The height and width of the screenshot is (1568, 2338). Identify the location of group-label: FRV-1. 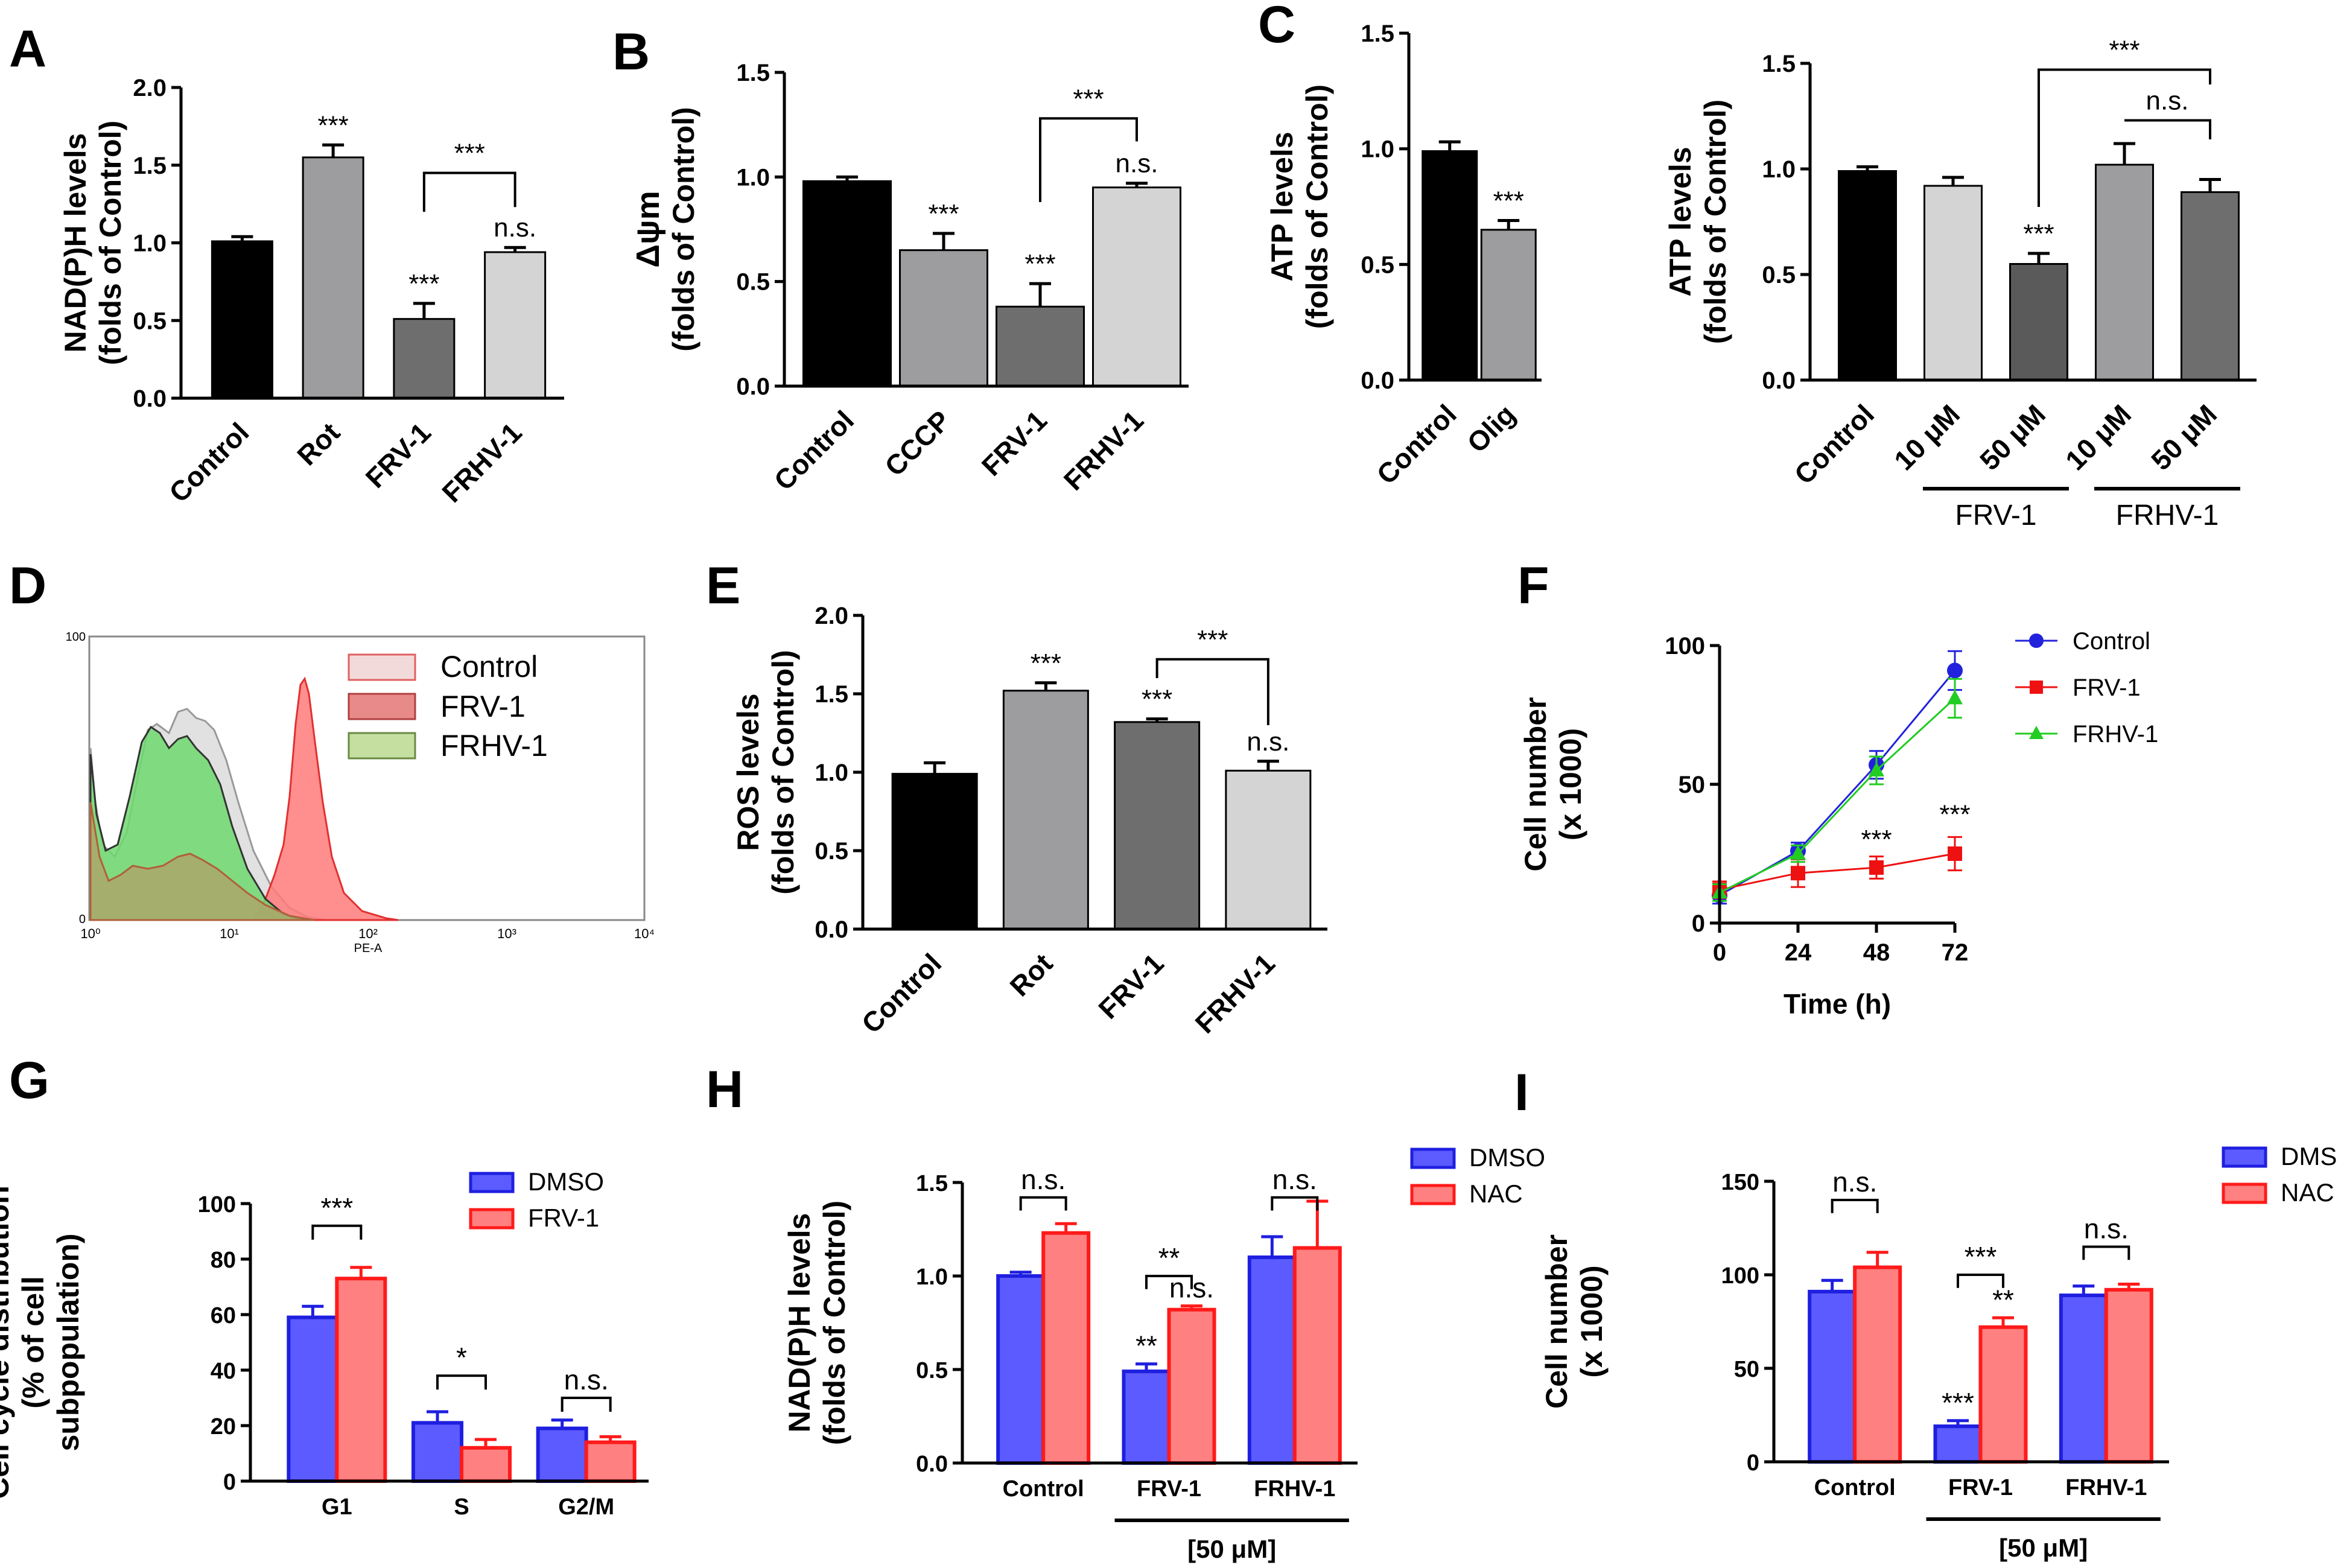
(1996, 516).